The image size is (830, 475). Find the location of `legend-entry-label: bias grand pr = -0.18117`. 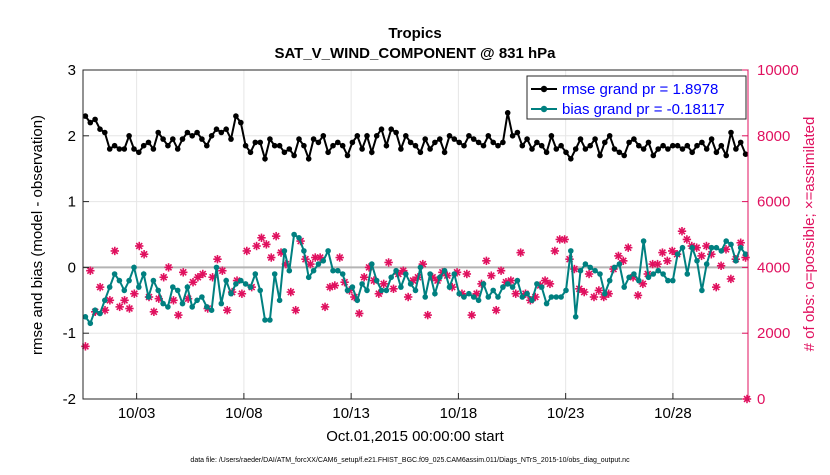

legend-entry-label: bias grand pr = -0.18117 is located at coordinates (643, 109).